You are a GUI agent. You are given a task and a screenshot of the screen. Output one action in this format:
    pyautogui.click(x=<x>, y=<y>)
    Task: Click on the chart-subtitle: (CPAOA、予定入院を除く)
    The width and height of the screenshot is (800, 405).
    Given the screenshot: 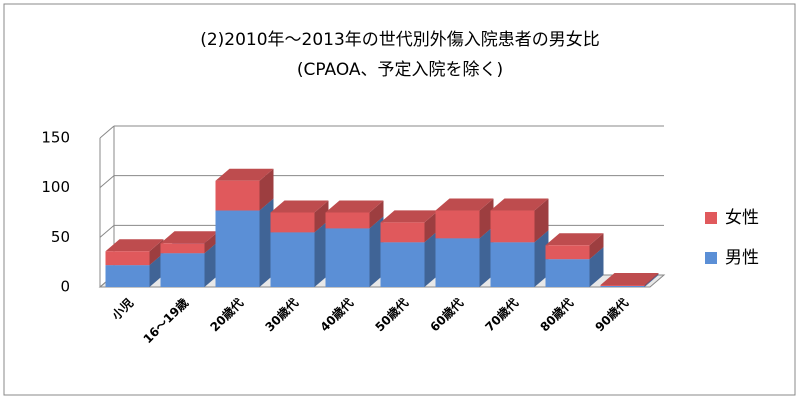 What is the action you would take?
    pyautogui.click(x=400, y=70)
    